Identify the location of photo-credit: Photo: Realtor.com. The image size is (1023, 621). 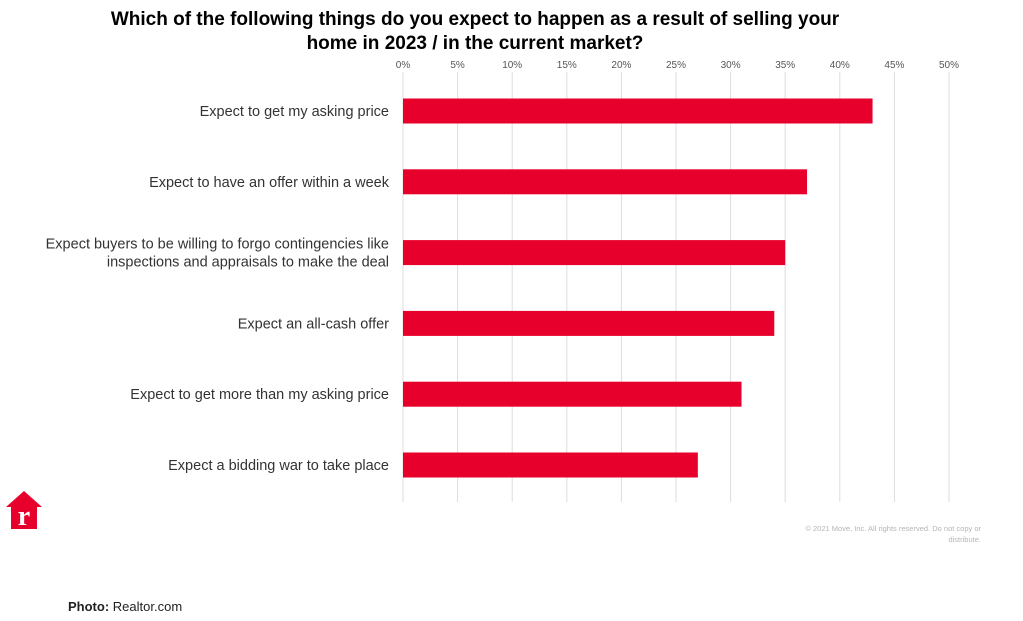
(125, 606).